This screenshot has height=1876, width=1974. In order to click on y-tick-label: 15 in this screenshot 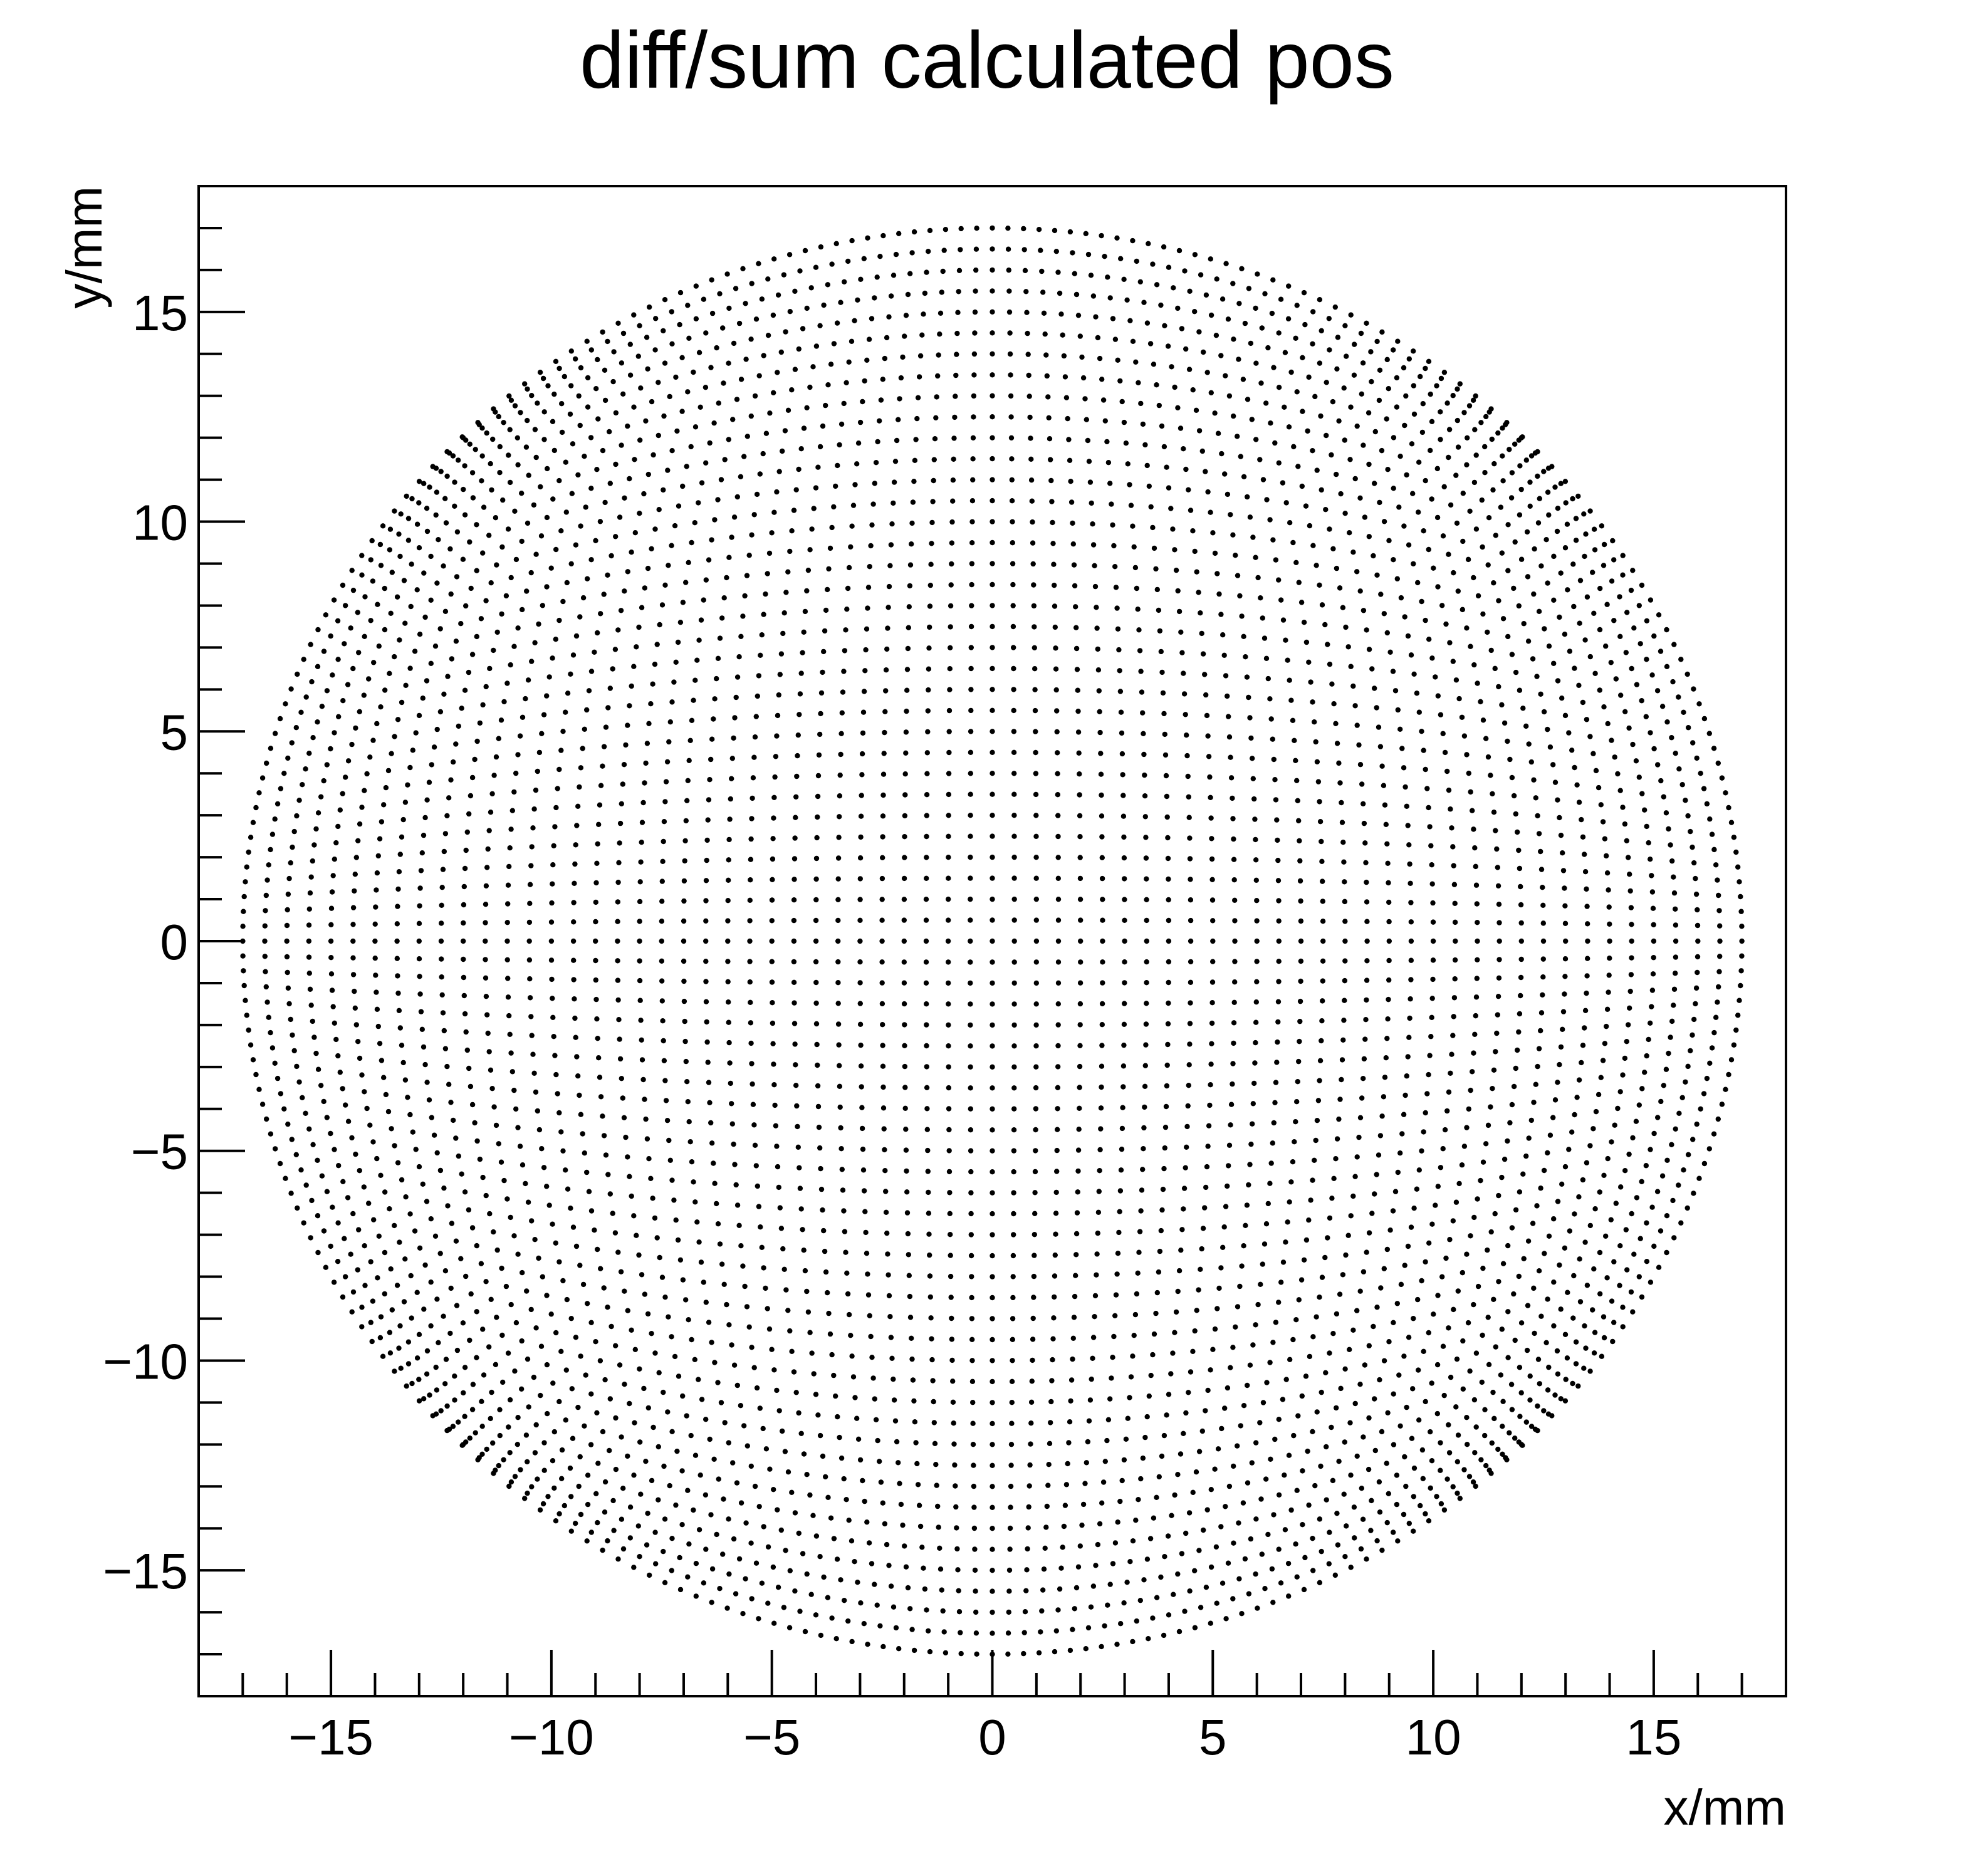, I will do `click(160, 313)`.